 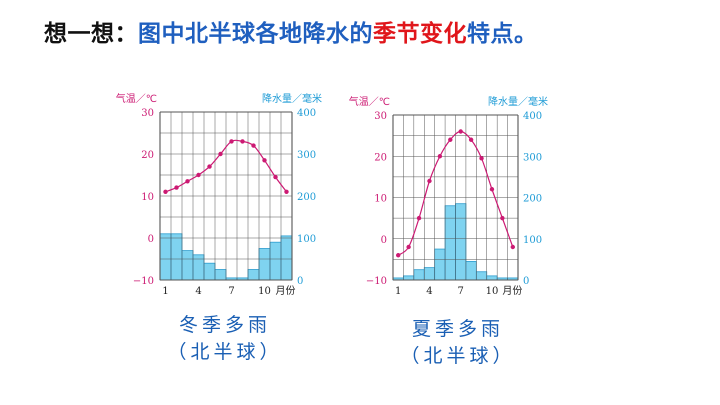 I want to click on title-part-think: 想一想：, so click(x=91, y=34).